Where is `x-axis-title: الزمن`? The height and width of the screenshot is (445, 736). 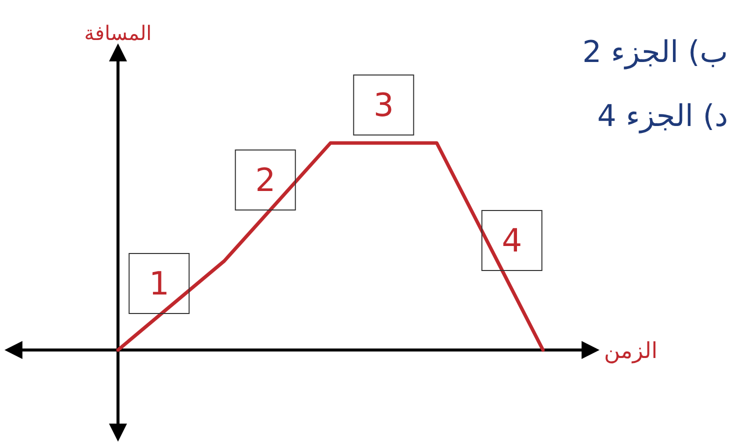 x-axis-title: الزمن is located at coordinates (631, 351).